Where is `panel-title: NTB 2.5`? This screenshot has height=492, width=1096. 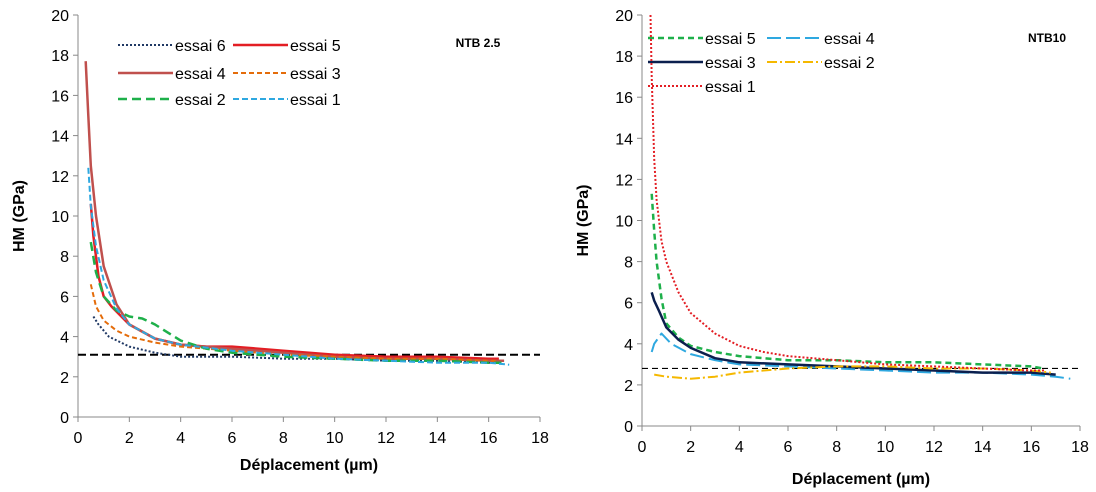
panel-title: NTB 2.5 is located at coordinates (478, 43).